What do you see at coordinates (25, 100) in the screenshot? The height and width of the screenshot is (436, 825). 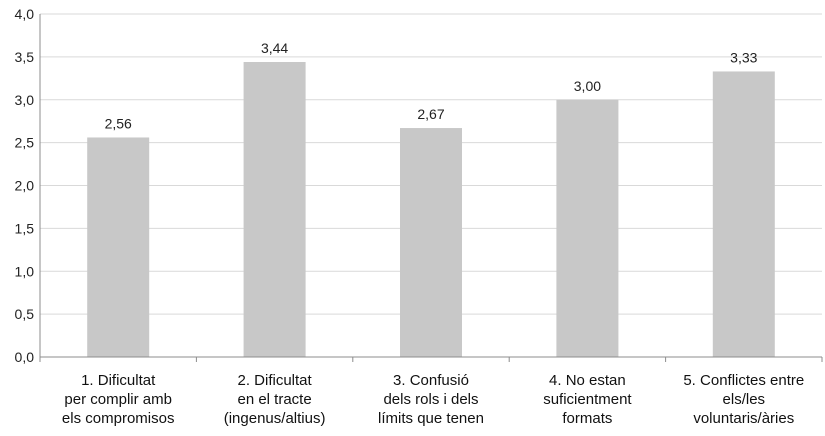 I see `y-tick-label: 3,0` at bounding box center [25, 100].